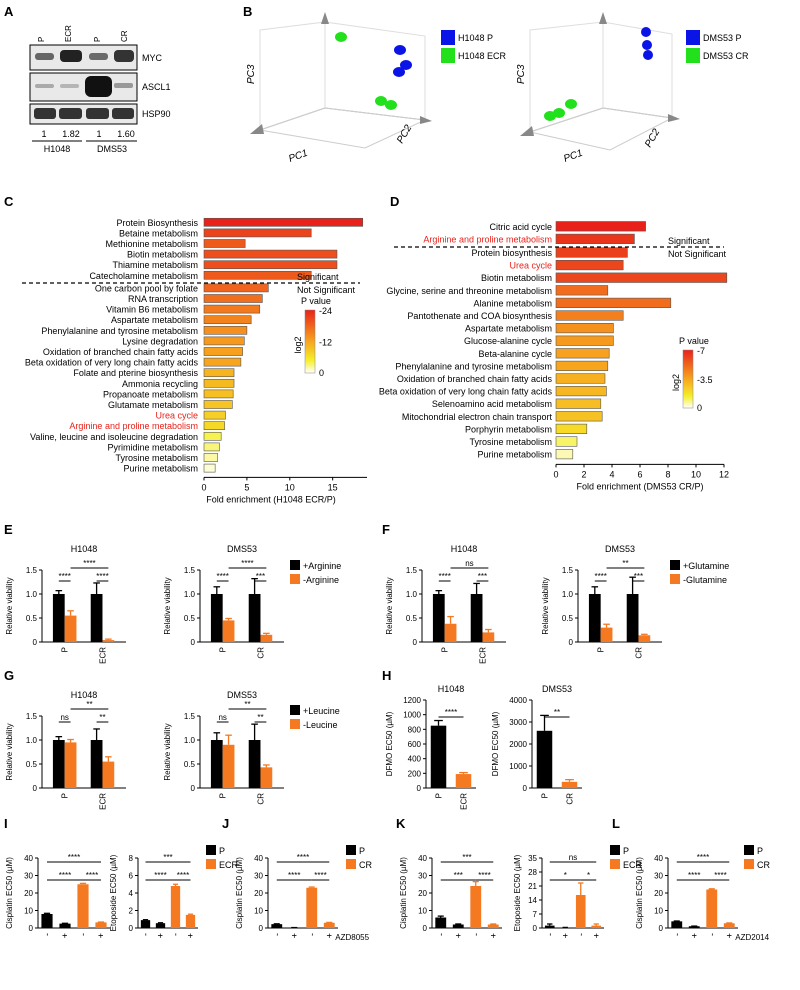  Describe the element at coordinates (518, 766) in the screenshot. I see `y-tick-label: 1000` at that location.